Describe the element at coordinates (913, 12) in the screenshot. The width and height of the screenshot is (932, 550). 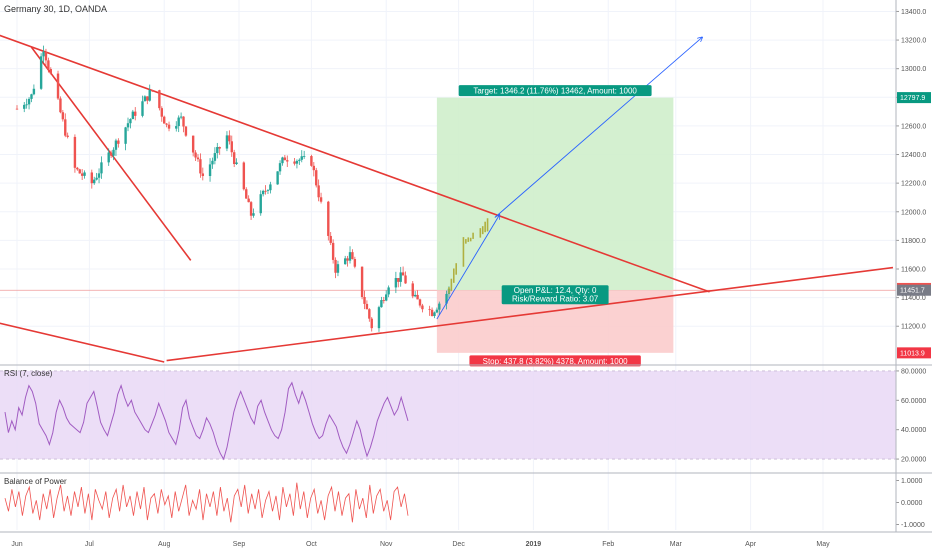
I see `y-tick-label: 13400.0` at that location.